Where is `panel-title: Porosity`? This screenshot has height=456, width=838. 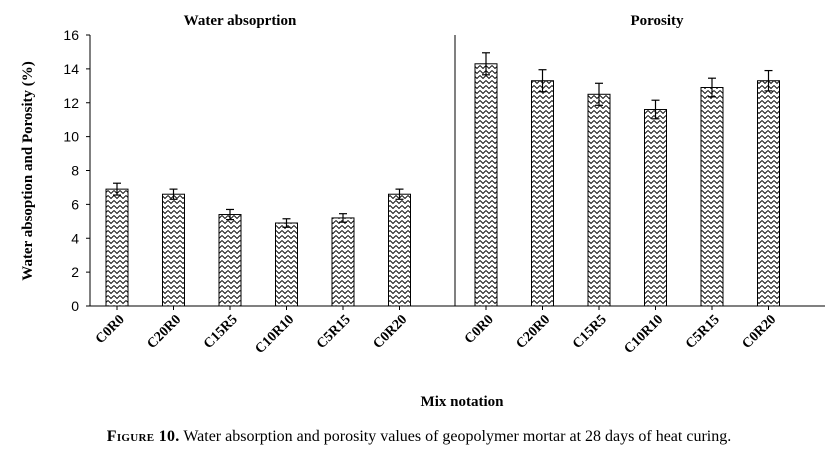 panel-title: Porosity is located at coordinates (657, 21).